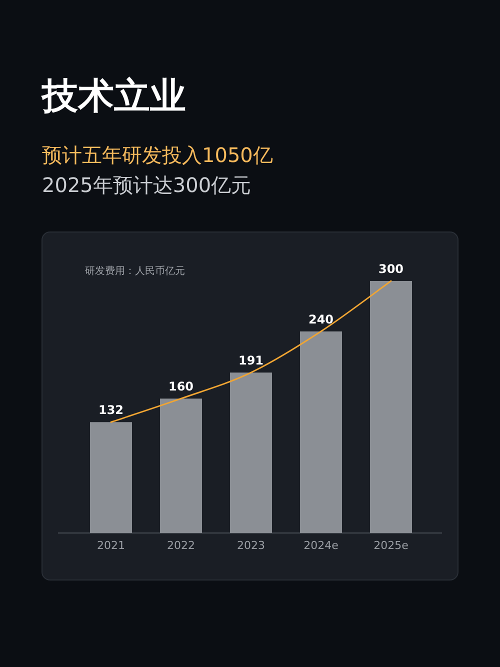  What do you see at coordinates (251, 361) in the screenshot?
I see `data-label: 191` at bounding box center [251, 361].